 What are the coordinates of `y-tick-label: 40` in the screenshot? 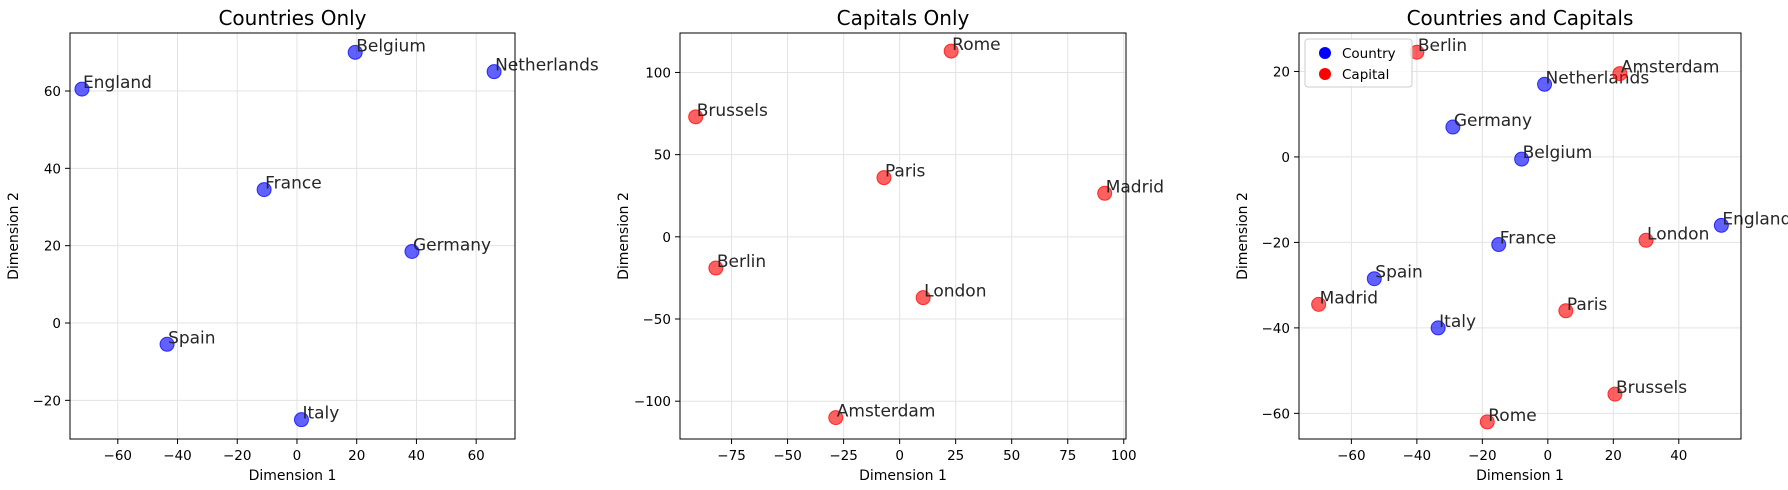 It's located at (52, 169).